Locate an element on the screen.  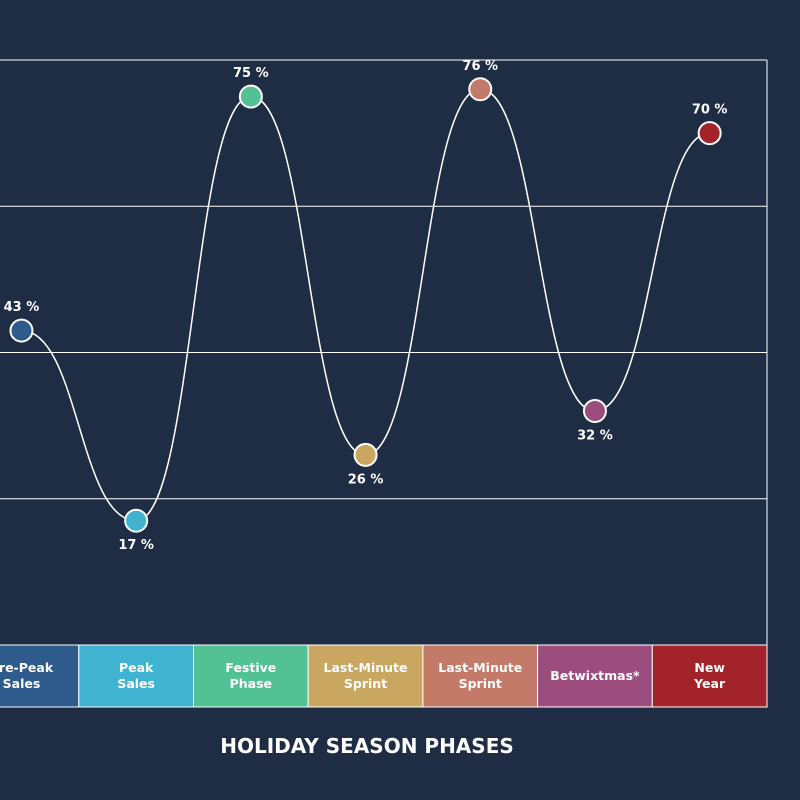
chart-title: HOLIDAY SEASON PHASES is located at coordinates (367, 746).